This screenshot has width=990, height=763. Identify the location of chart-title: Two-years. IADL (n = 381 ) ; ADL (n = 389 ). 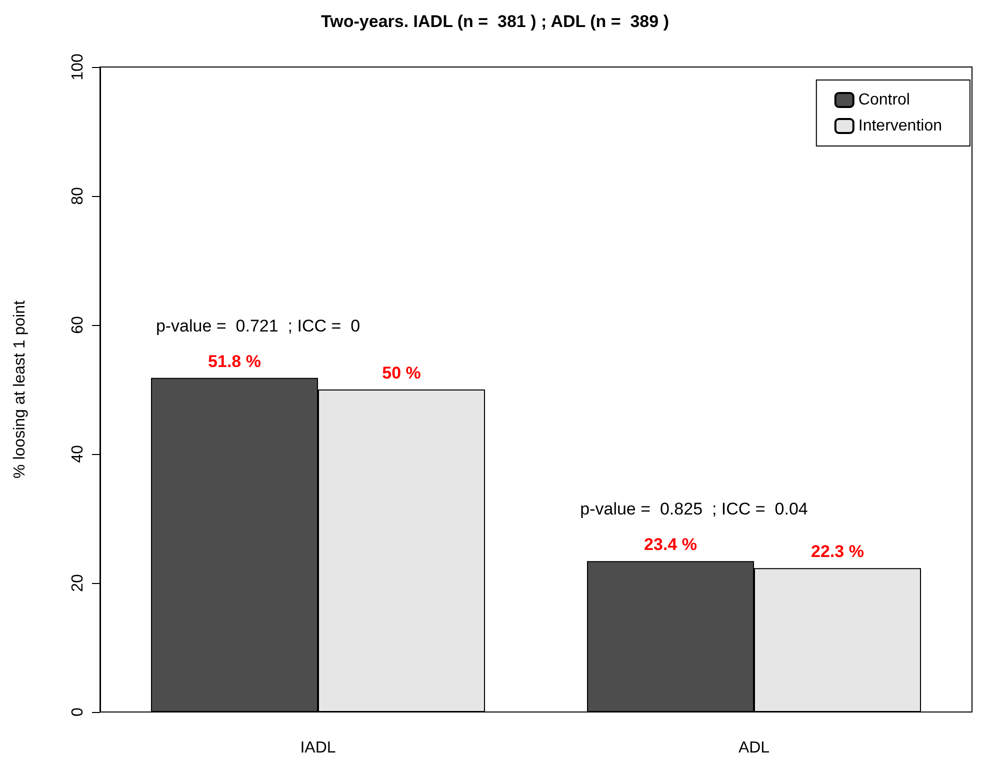
(495, 21).